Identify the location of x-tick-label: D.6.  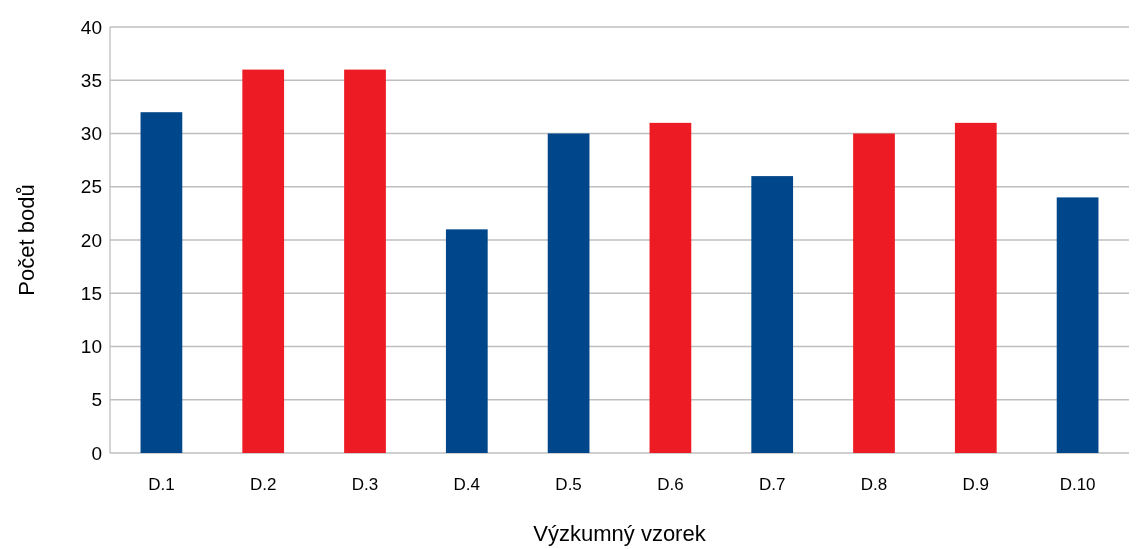
(670, 484).